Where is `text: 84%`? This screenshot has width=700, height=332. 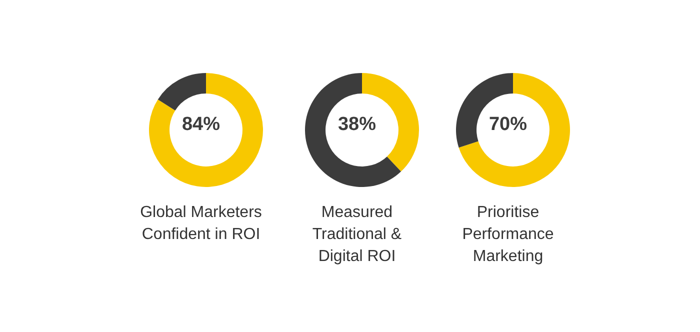 text: 84% is located at coordinates (201, 125).